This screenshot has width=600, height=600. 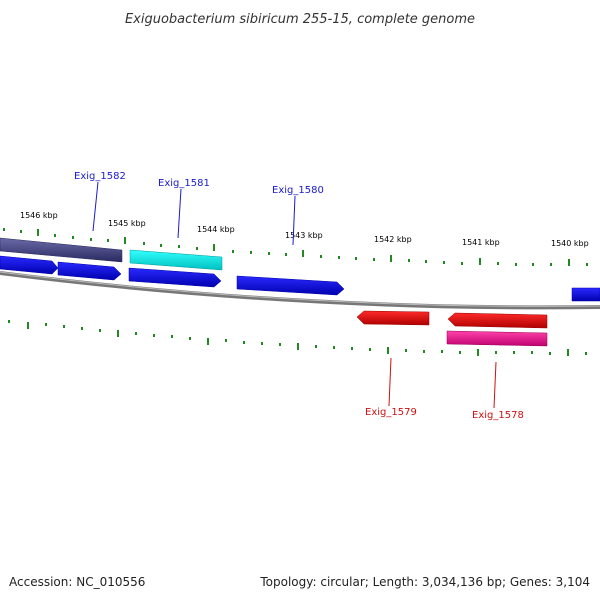 What do you see at coordinates (498, 415) in the screenshot?
I see `gene-label-exig-1578: Exig_1578` at bounding box center [498, 415].